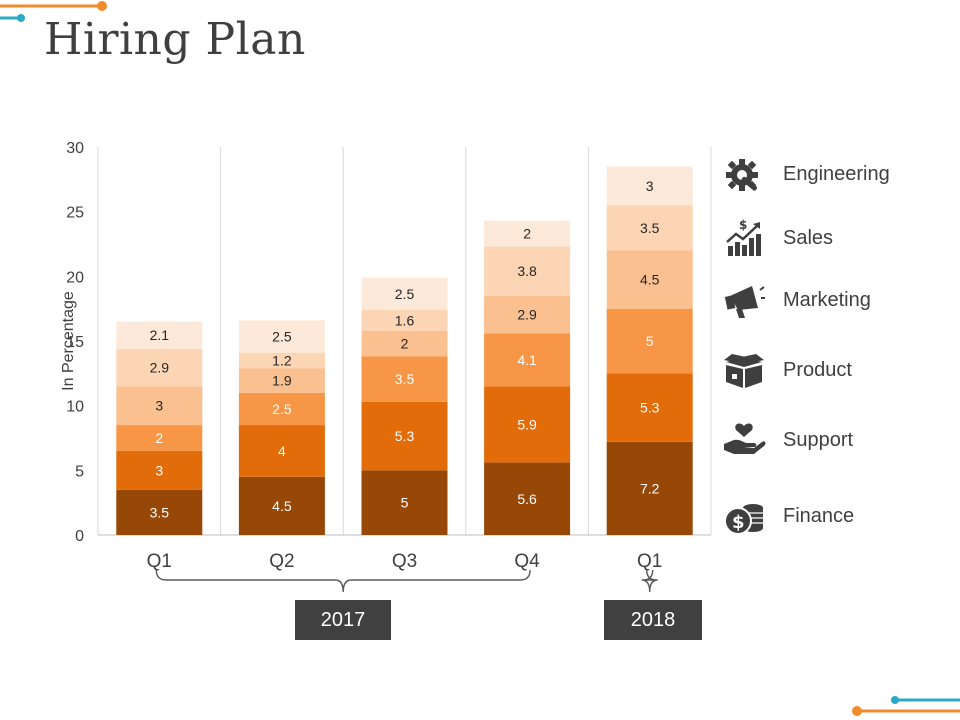 This screenshot has width=960, height=720. What do you see at coordinates (79, 536) in the screenshot?
I see `y-tick-label: 0` at bounding box center [79, 536].